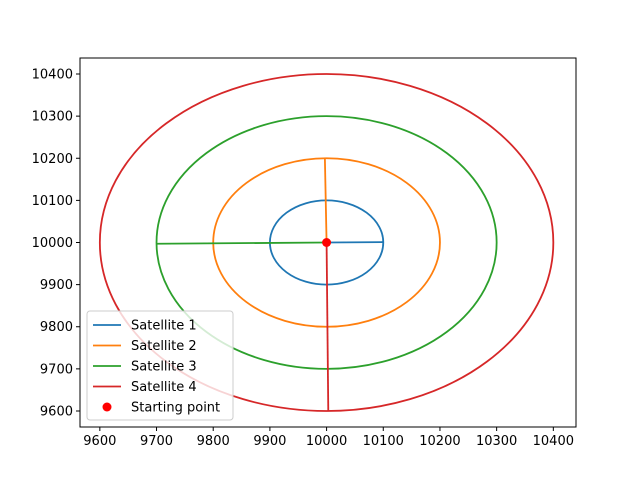  Describe the element at coordinates (164, 367) in the screenshot. I see `legend-label-satellite-3: Satellite 3` at that location.